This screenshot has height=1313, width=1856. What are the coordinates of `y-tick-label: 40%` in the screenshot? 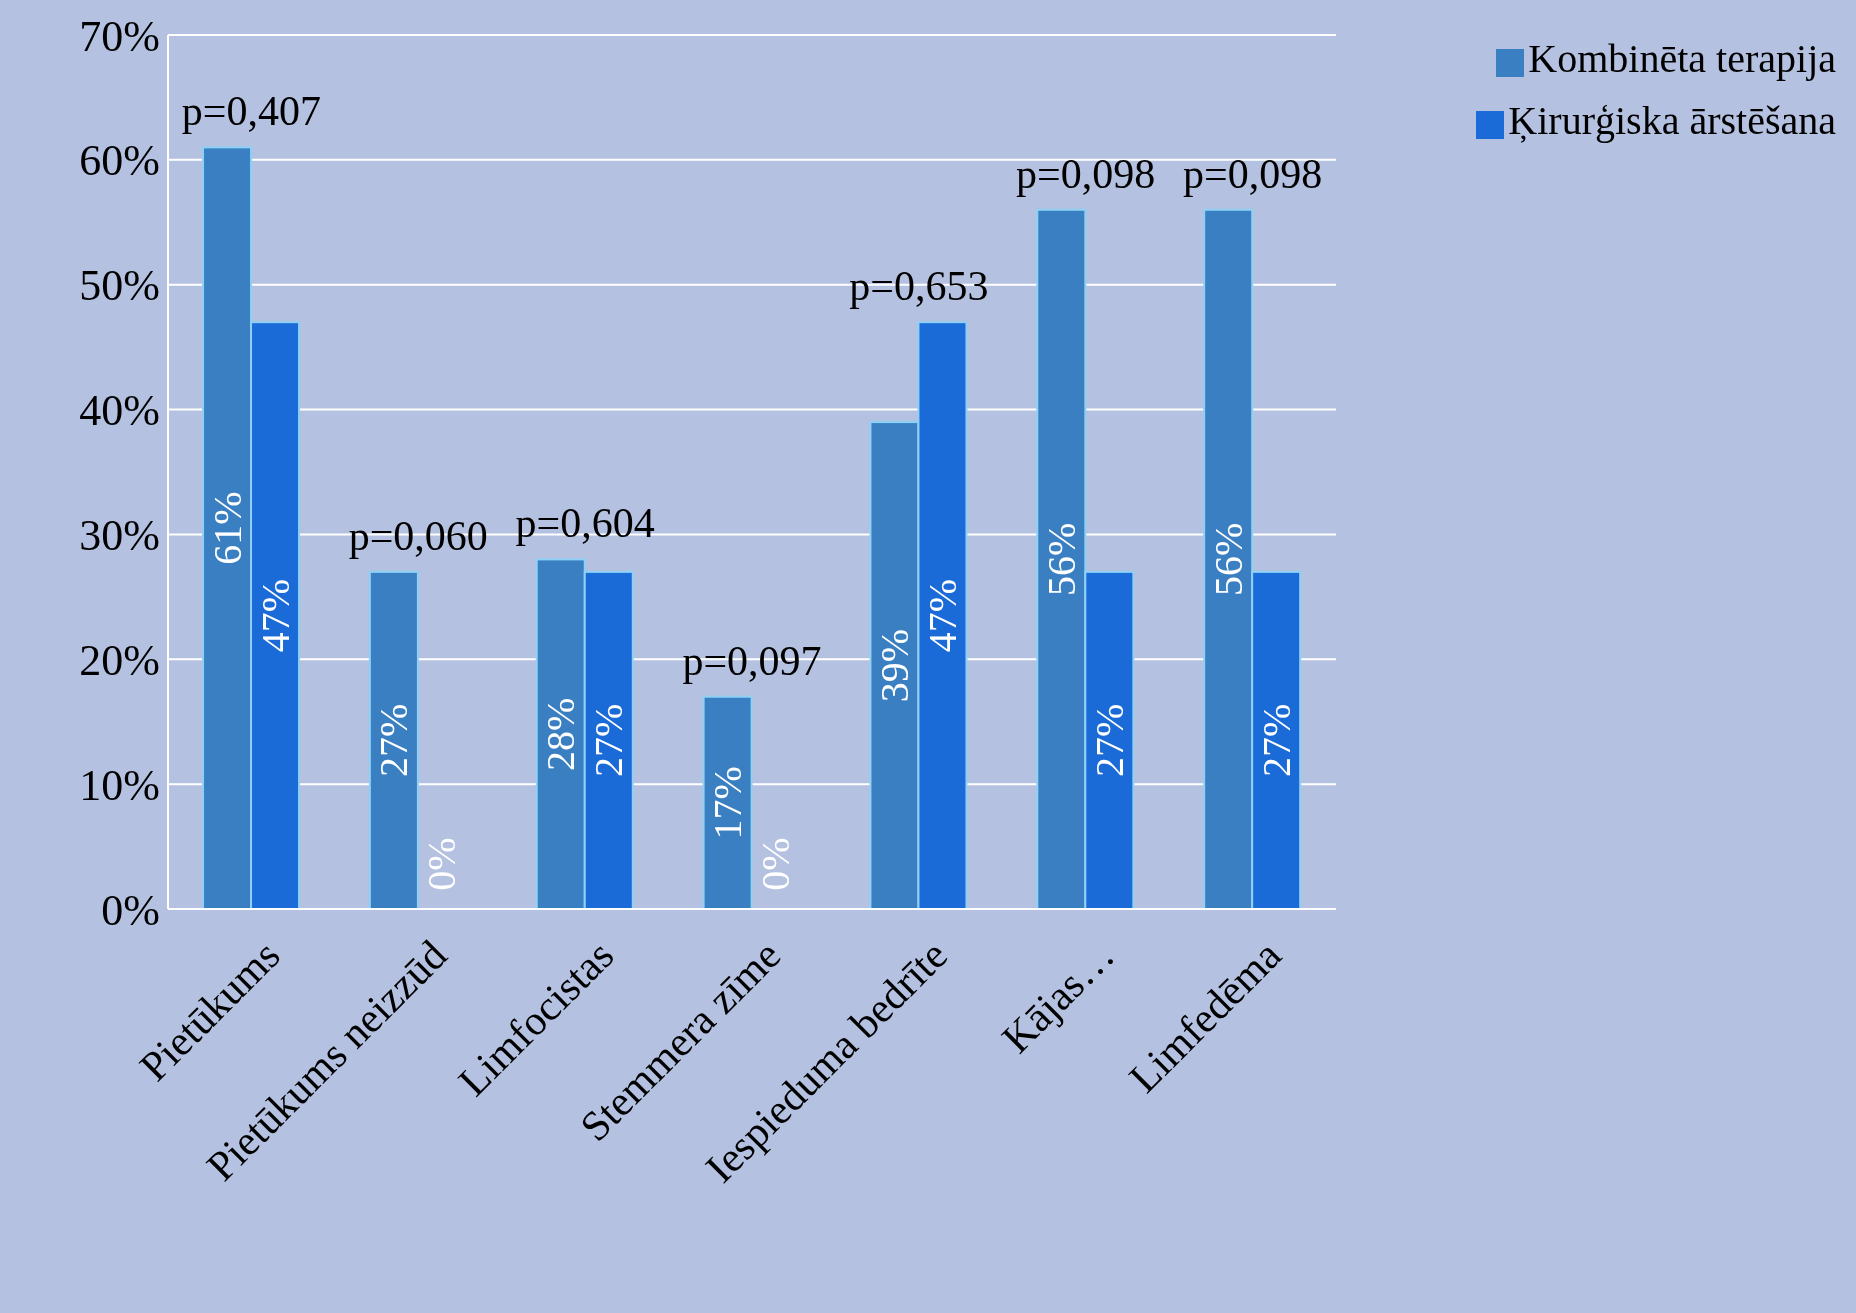 It's located at (119, 411).